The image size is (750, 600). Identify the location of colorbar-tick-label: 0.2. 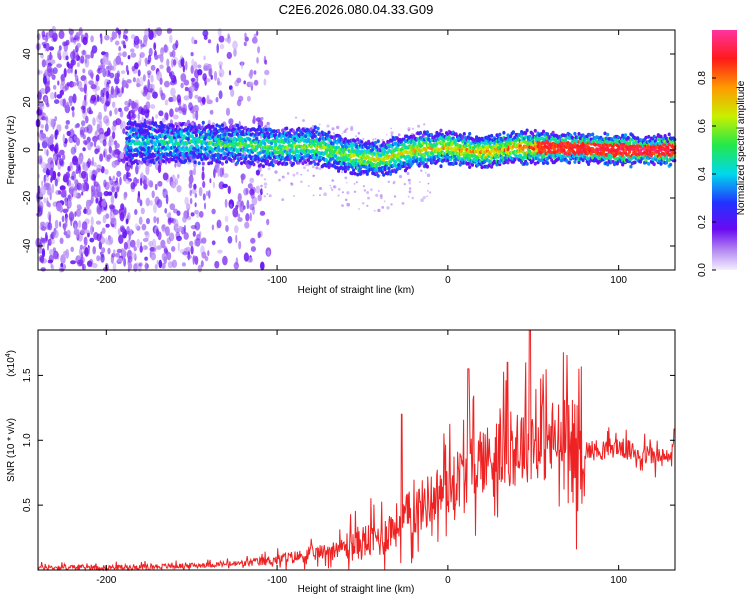
(702, 222).